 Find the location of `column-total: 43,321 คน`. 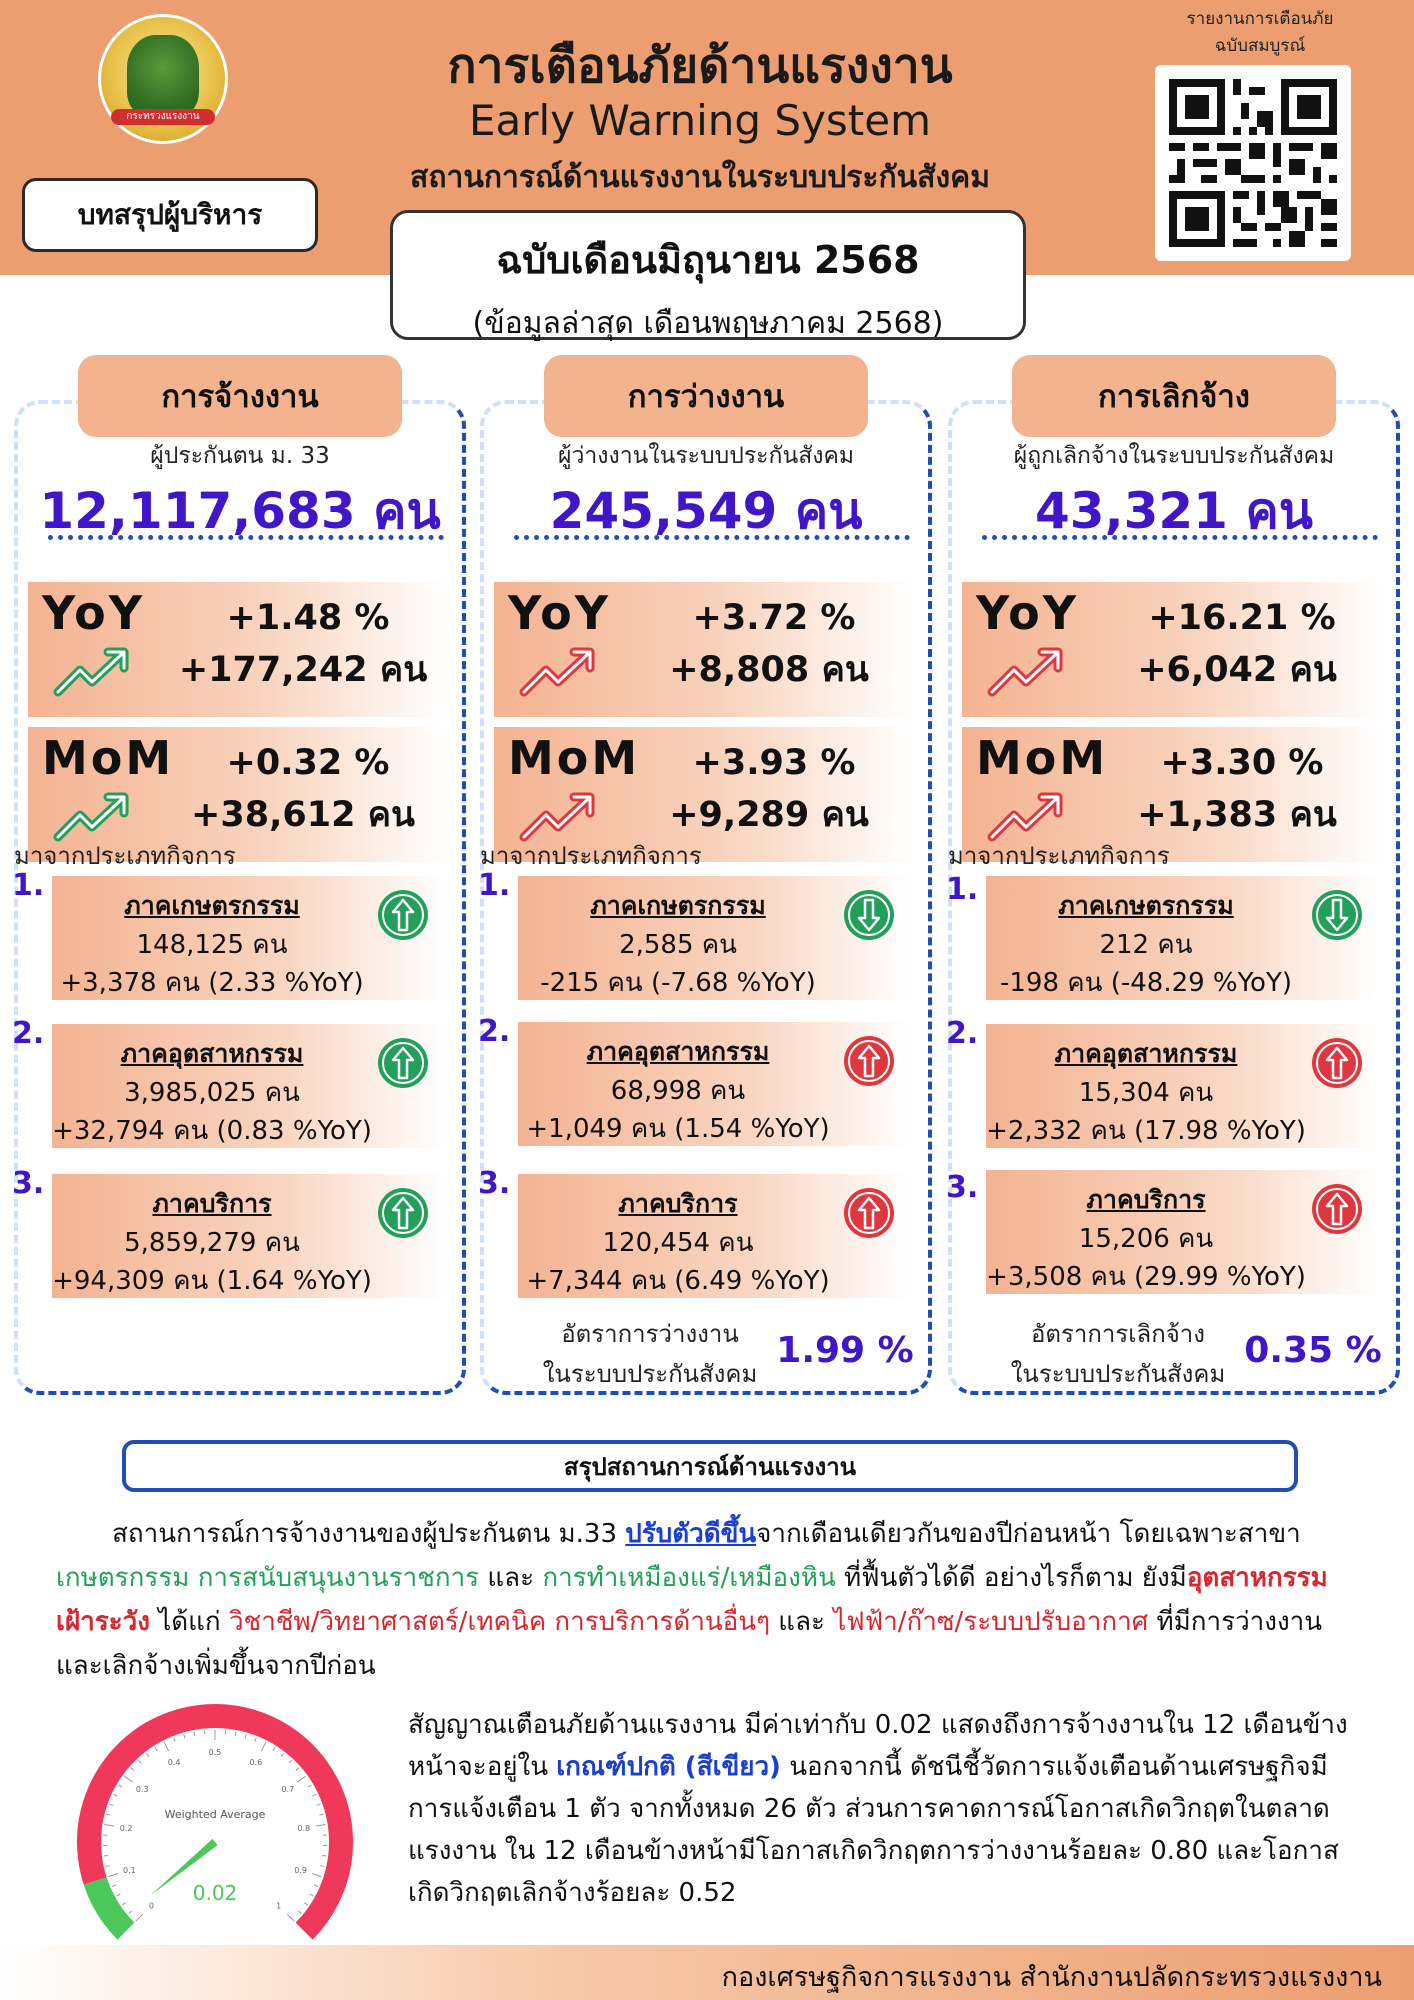

column-total: 43,321 คน is located at coordinates (1174, 511).